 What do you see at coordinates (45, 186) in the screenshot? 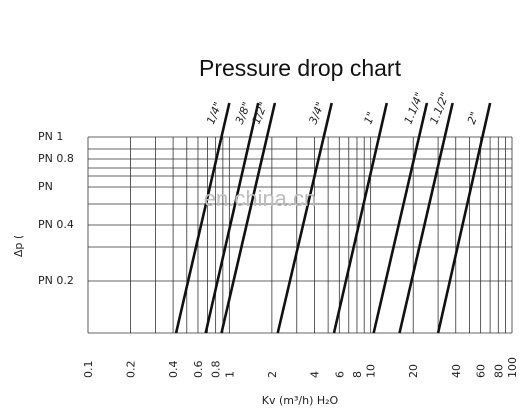
I see `y-level-label-partial: PN` at bounding box center [45, 186].